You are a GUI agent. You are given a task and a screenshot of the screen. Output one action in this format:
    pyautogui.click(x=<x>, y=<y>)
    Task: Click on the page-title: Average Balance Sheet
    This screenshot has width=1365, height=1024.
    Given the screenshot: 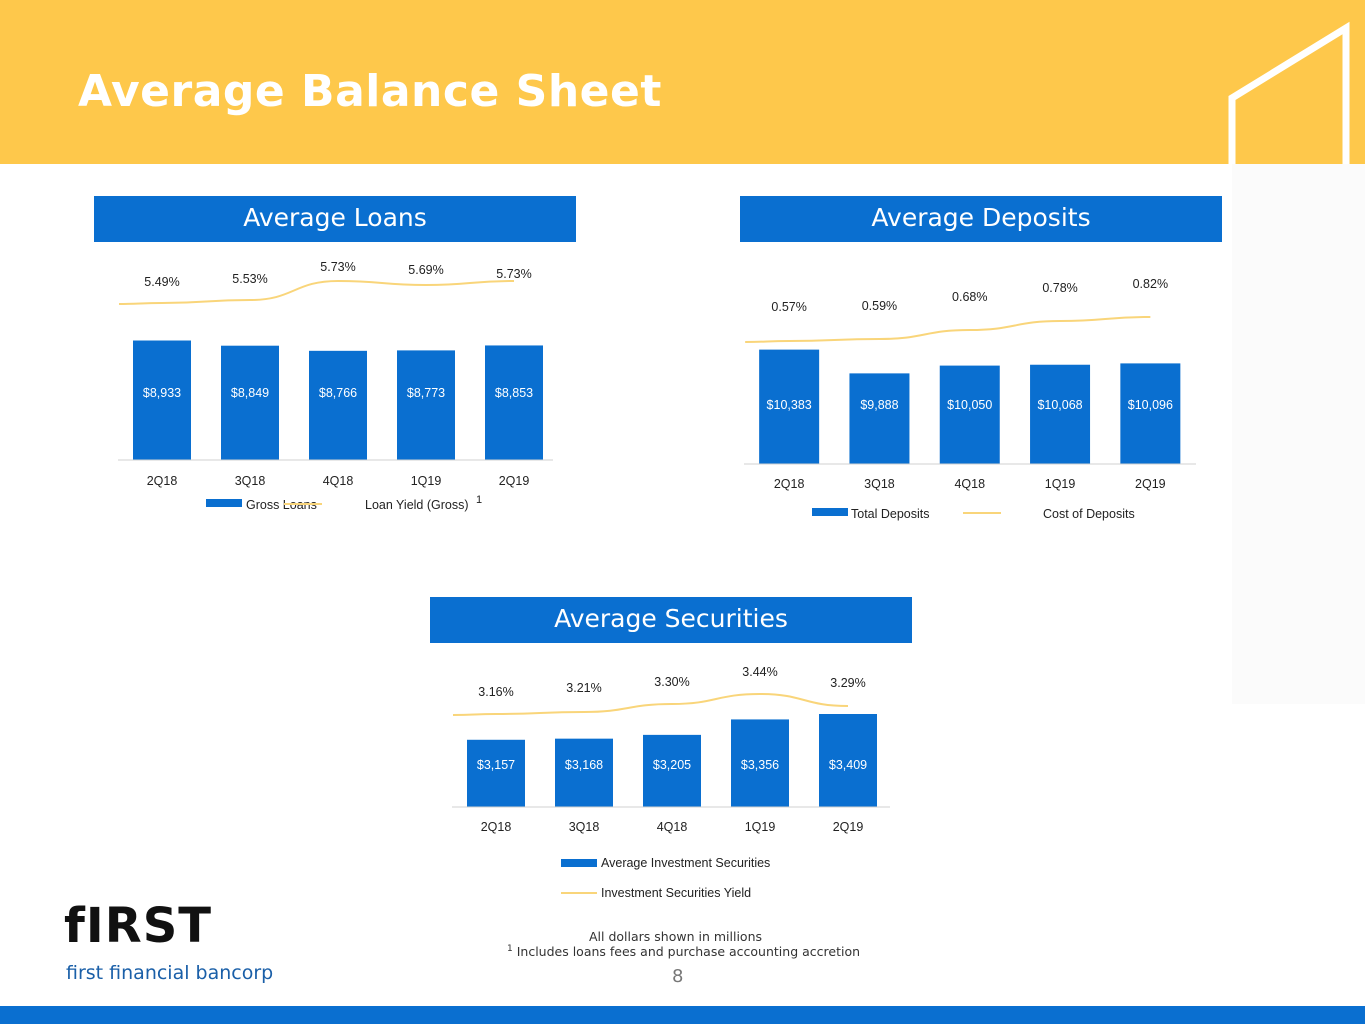 What is the action you would take?
    pyautogui.click(x=370, y=91)
    